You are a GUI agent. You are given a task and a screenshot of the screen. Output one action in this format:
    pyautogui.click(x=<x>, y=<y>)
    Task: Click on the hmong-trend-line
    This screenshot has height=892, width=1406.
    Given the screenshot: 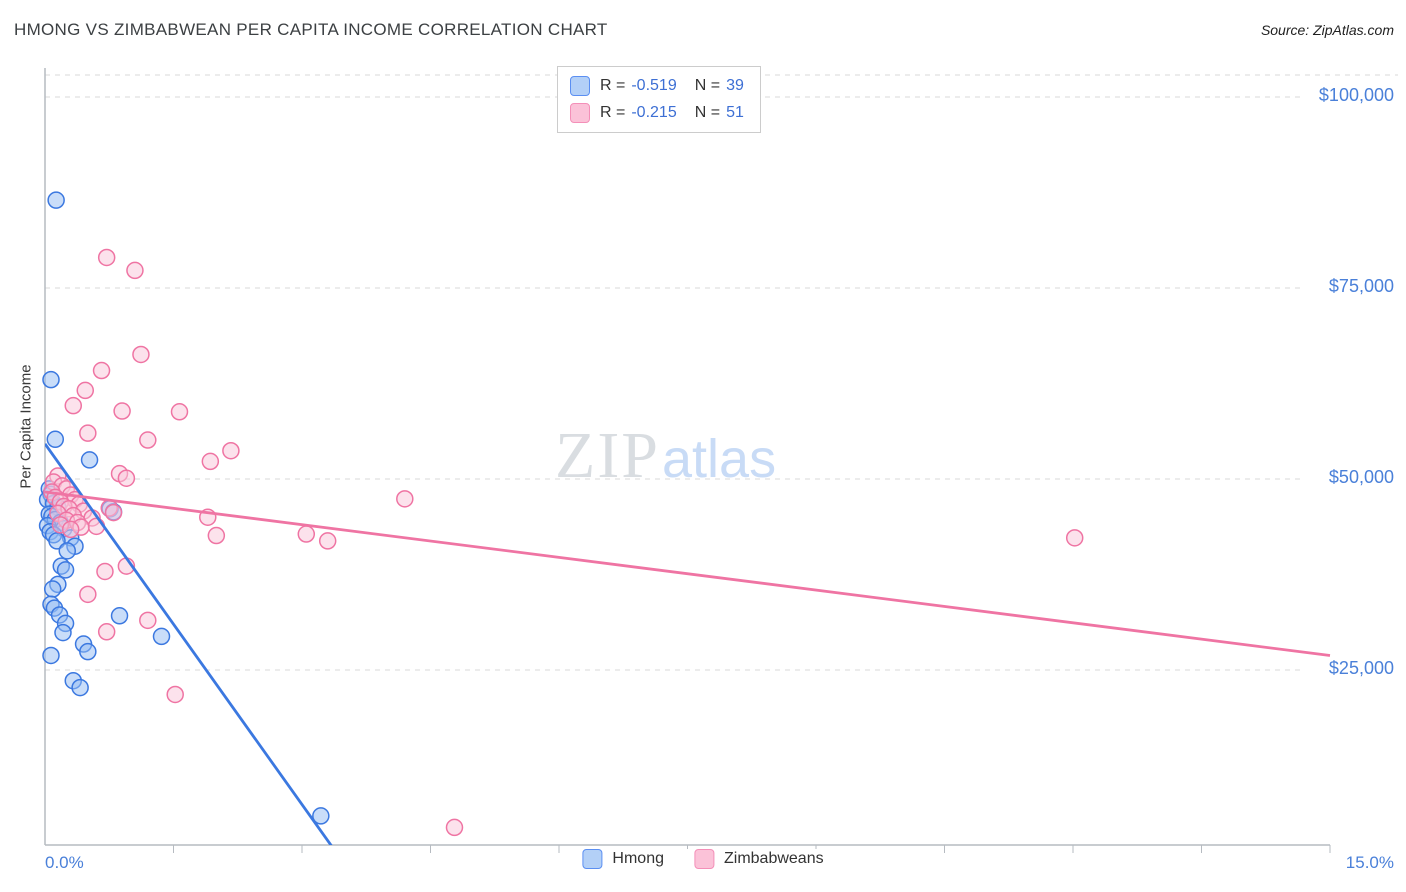 What is the action you would take?
    pyautogui.click(x=189, y=644)
    